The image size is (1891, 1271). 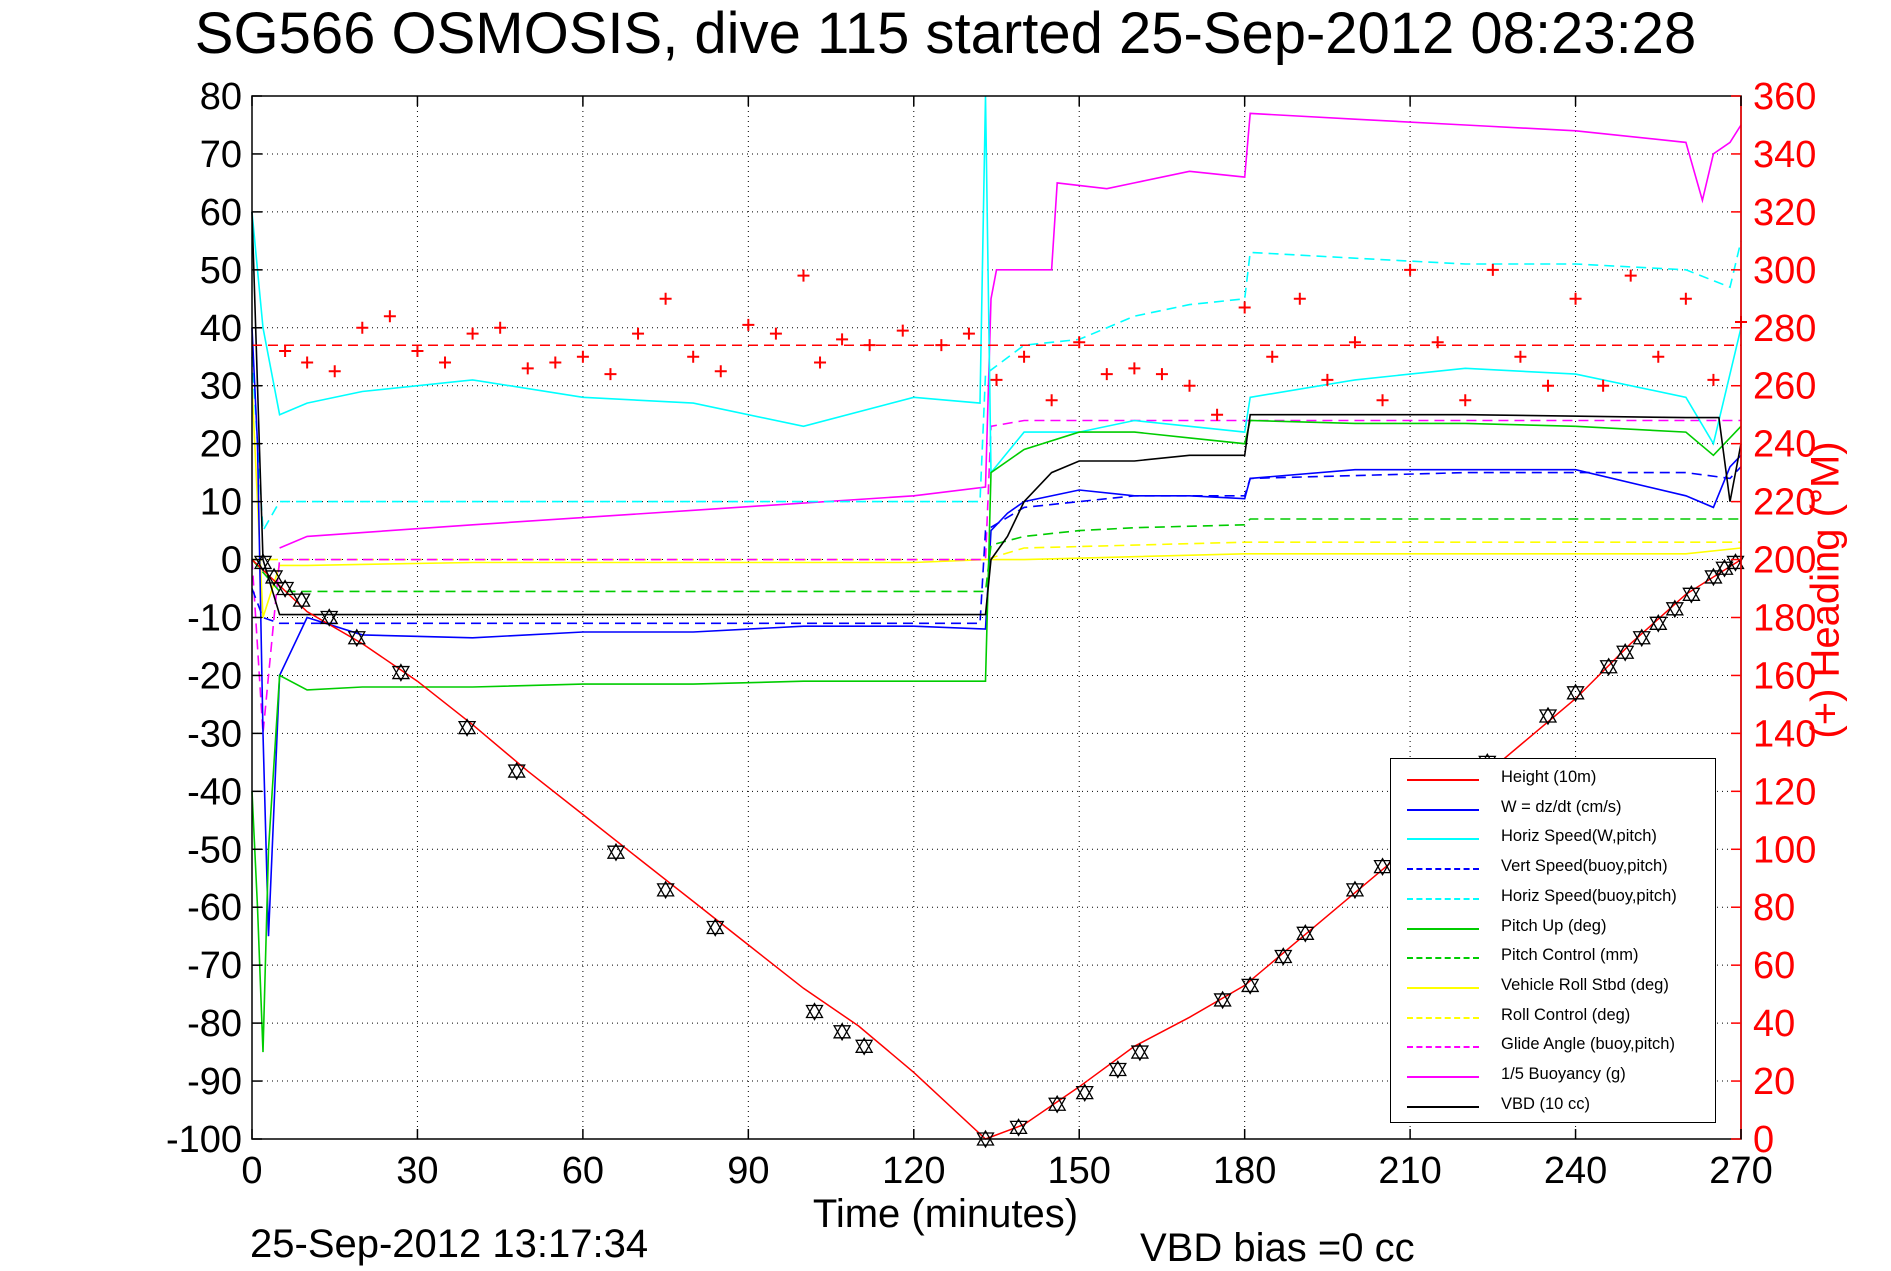 I want to click on legend-label: Roll Control (deg), so click(x=1566, y=1014).